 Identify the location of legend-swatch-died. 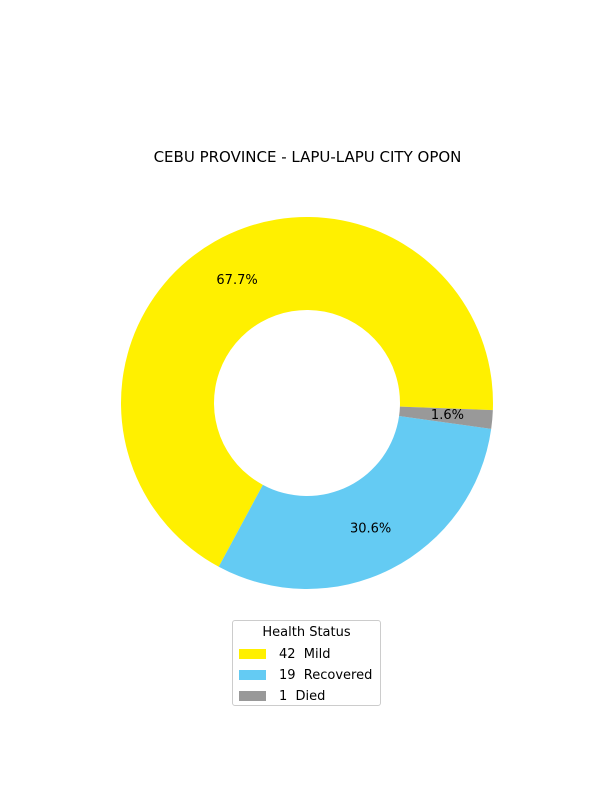
(252, 696).